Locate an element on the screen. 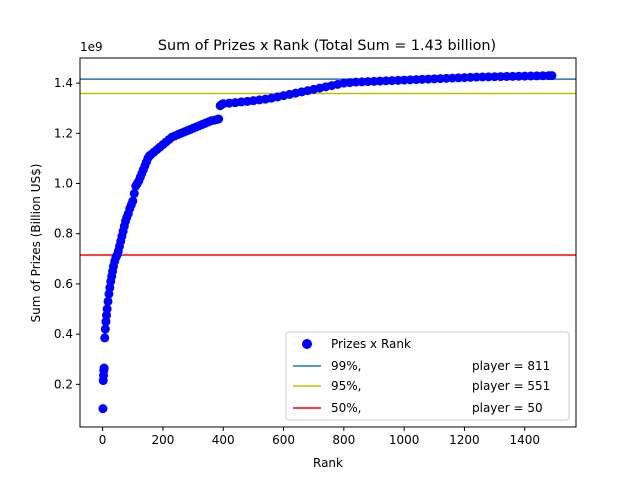 This screenshot has width=640, height=480. y-axis-offset-label: 1e9 is located at coordinates (91, 47).